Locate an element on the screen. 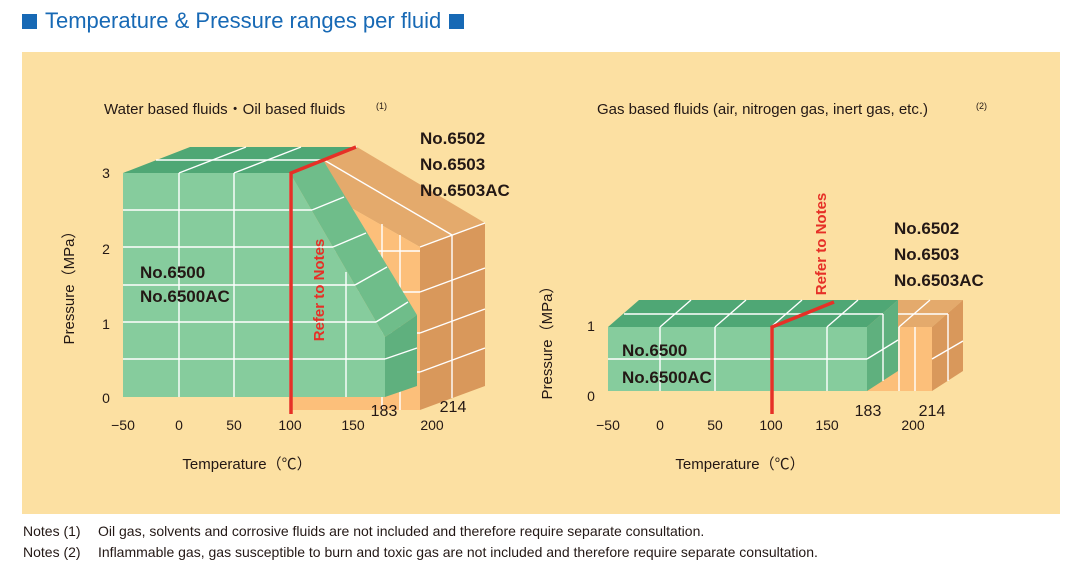 The image size is (1080, 570). left-green-block is located at coordinates (270, 271).